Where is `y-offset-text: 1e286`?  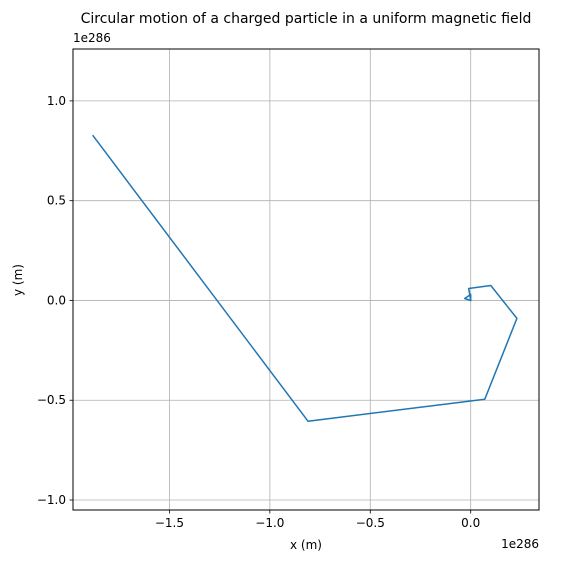 y-offset-text: 1e286 is located at coordinates (92, 38).